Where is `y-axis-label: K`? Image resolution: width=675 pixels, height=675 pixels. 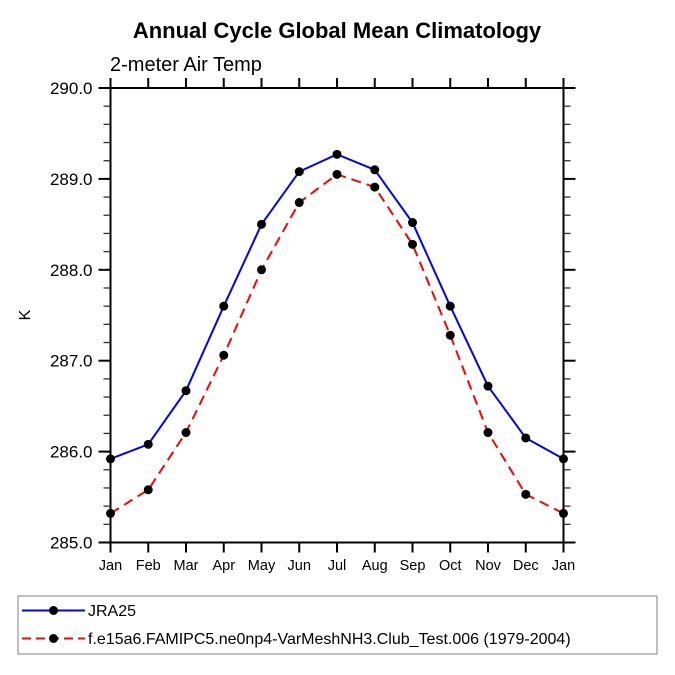
y-axis-label: K is located at coordinates (25, 314).